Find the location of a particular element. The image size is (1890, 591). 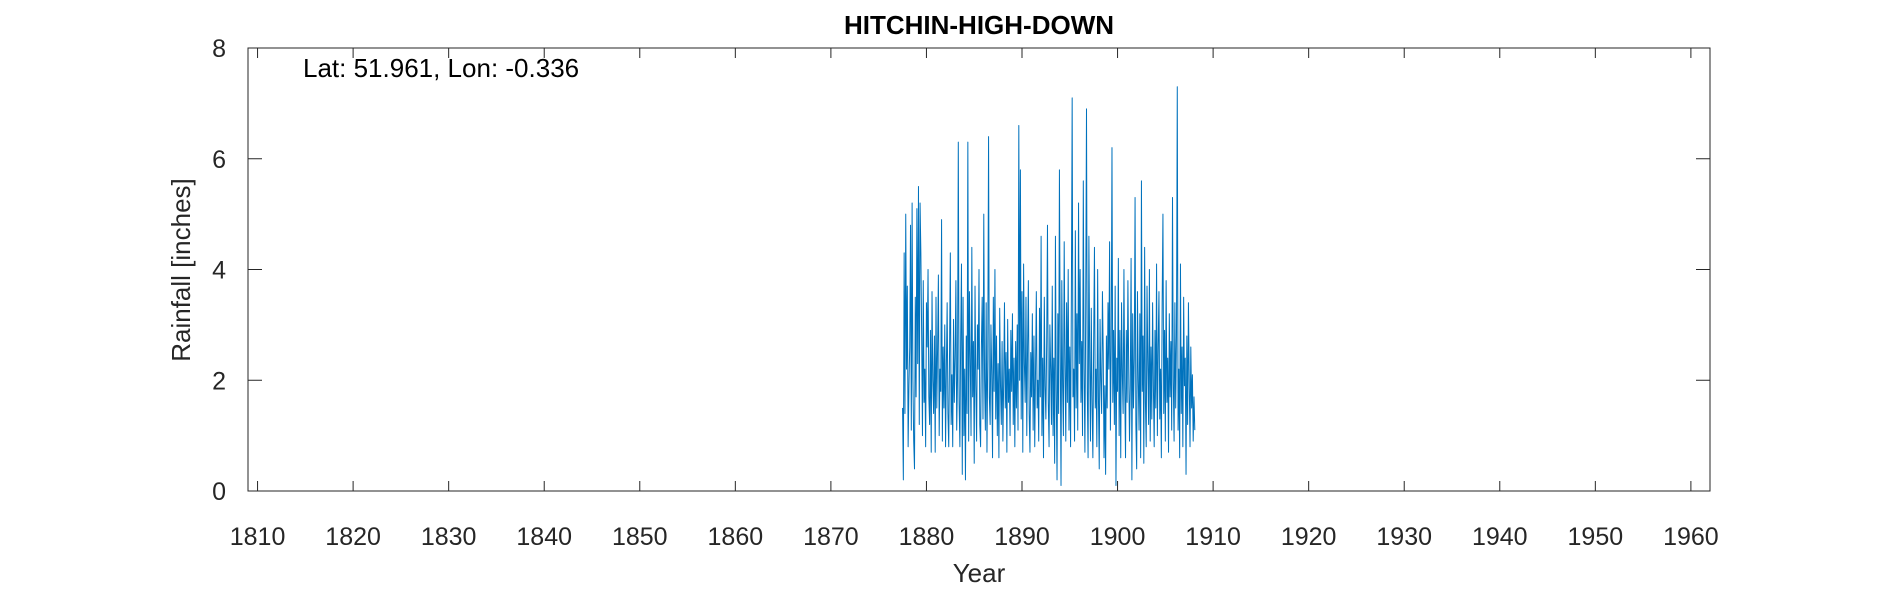

x-tick-label: 1940 is located at coordinates (1500, 537).